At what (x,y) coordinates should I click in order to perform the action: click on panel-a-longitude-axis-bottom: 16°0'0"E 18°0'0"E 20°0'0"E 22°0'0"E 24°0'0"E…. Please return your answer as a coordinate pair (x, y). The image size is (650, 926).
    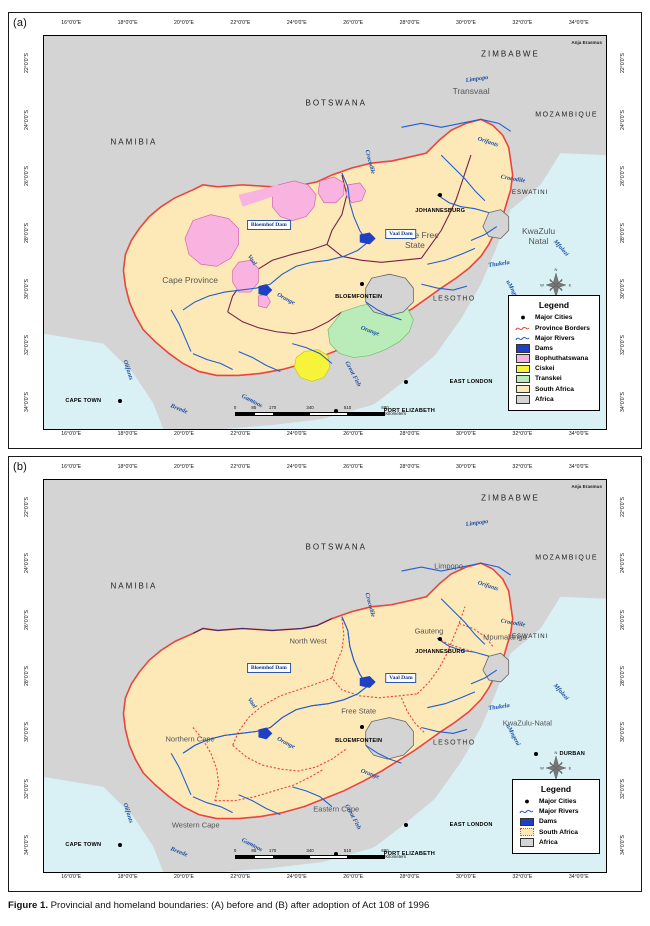
    Looking at the image, I should click on (325, 437).